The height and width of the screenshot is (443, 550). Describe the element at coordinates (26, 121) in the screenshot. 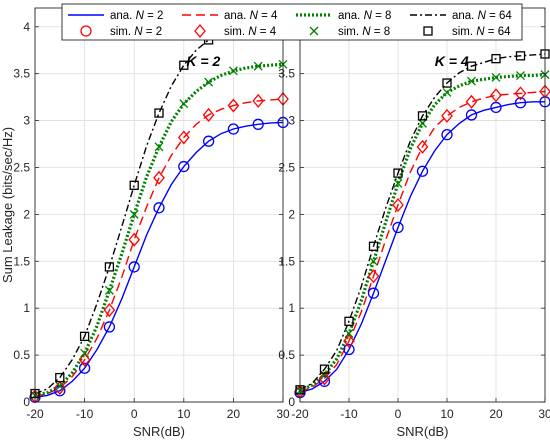

I see `y-tick-label: 3` at that location.